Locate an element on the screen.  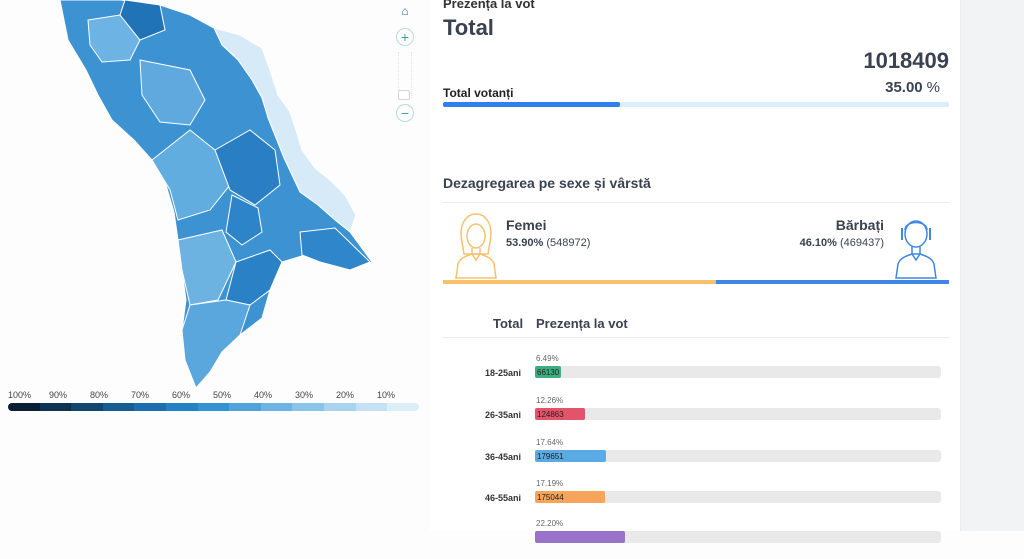
age-row-percent: 17.19% is located at coordinates (550, 483).